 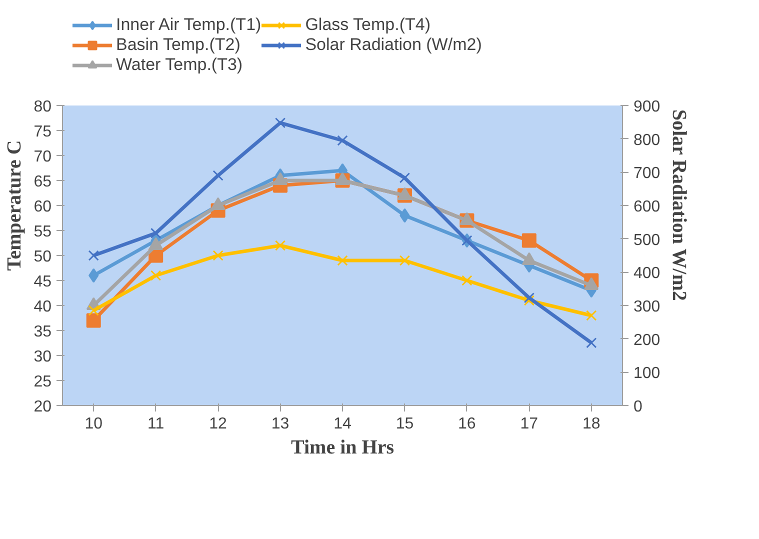 What do you see at coordinates (43, 382) in the screenshot?
I see `y-tick-label: 25` at bounding box center [43, 382].